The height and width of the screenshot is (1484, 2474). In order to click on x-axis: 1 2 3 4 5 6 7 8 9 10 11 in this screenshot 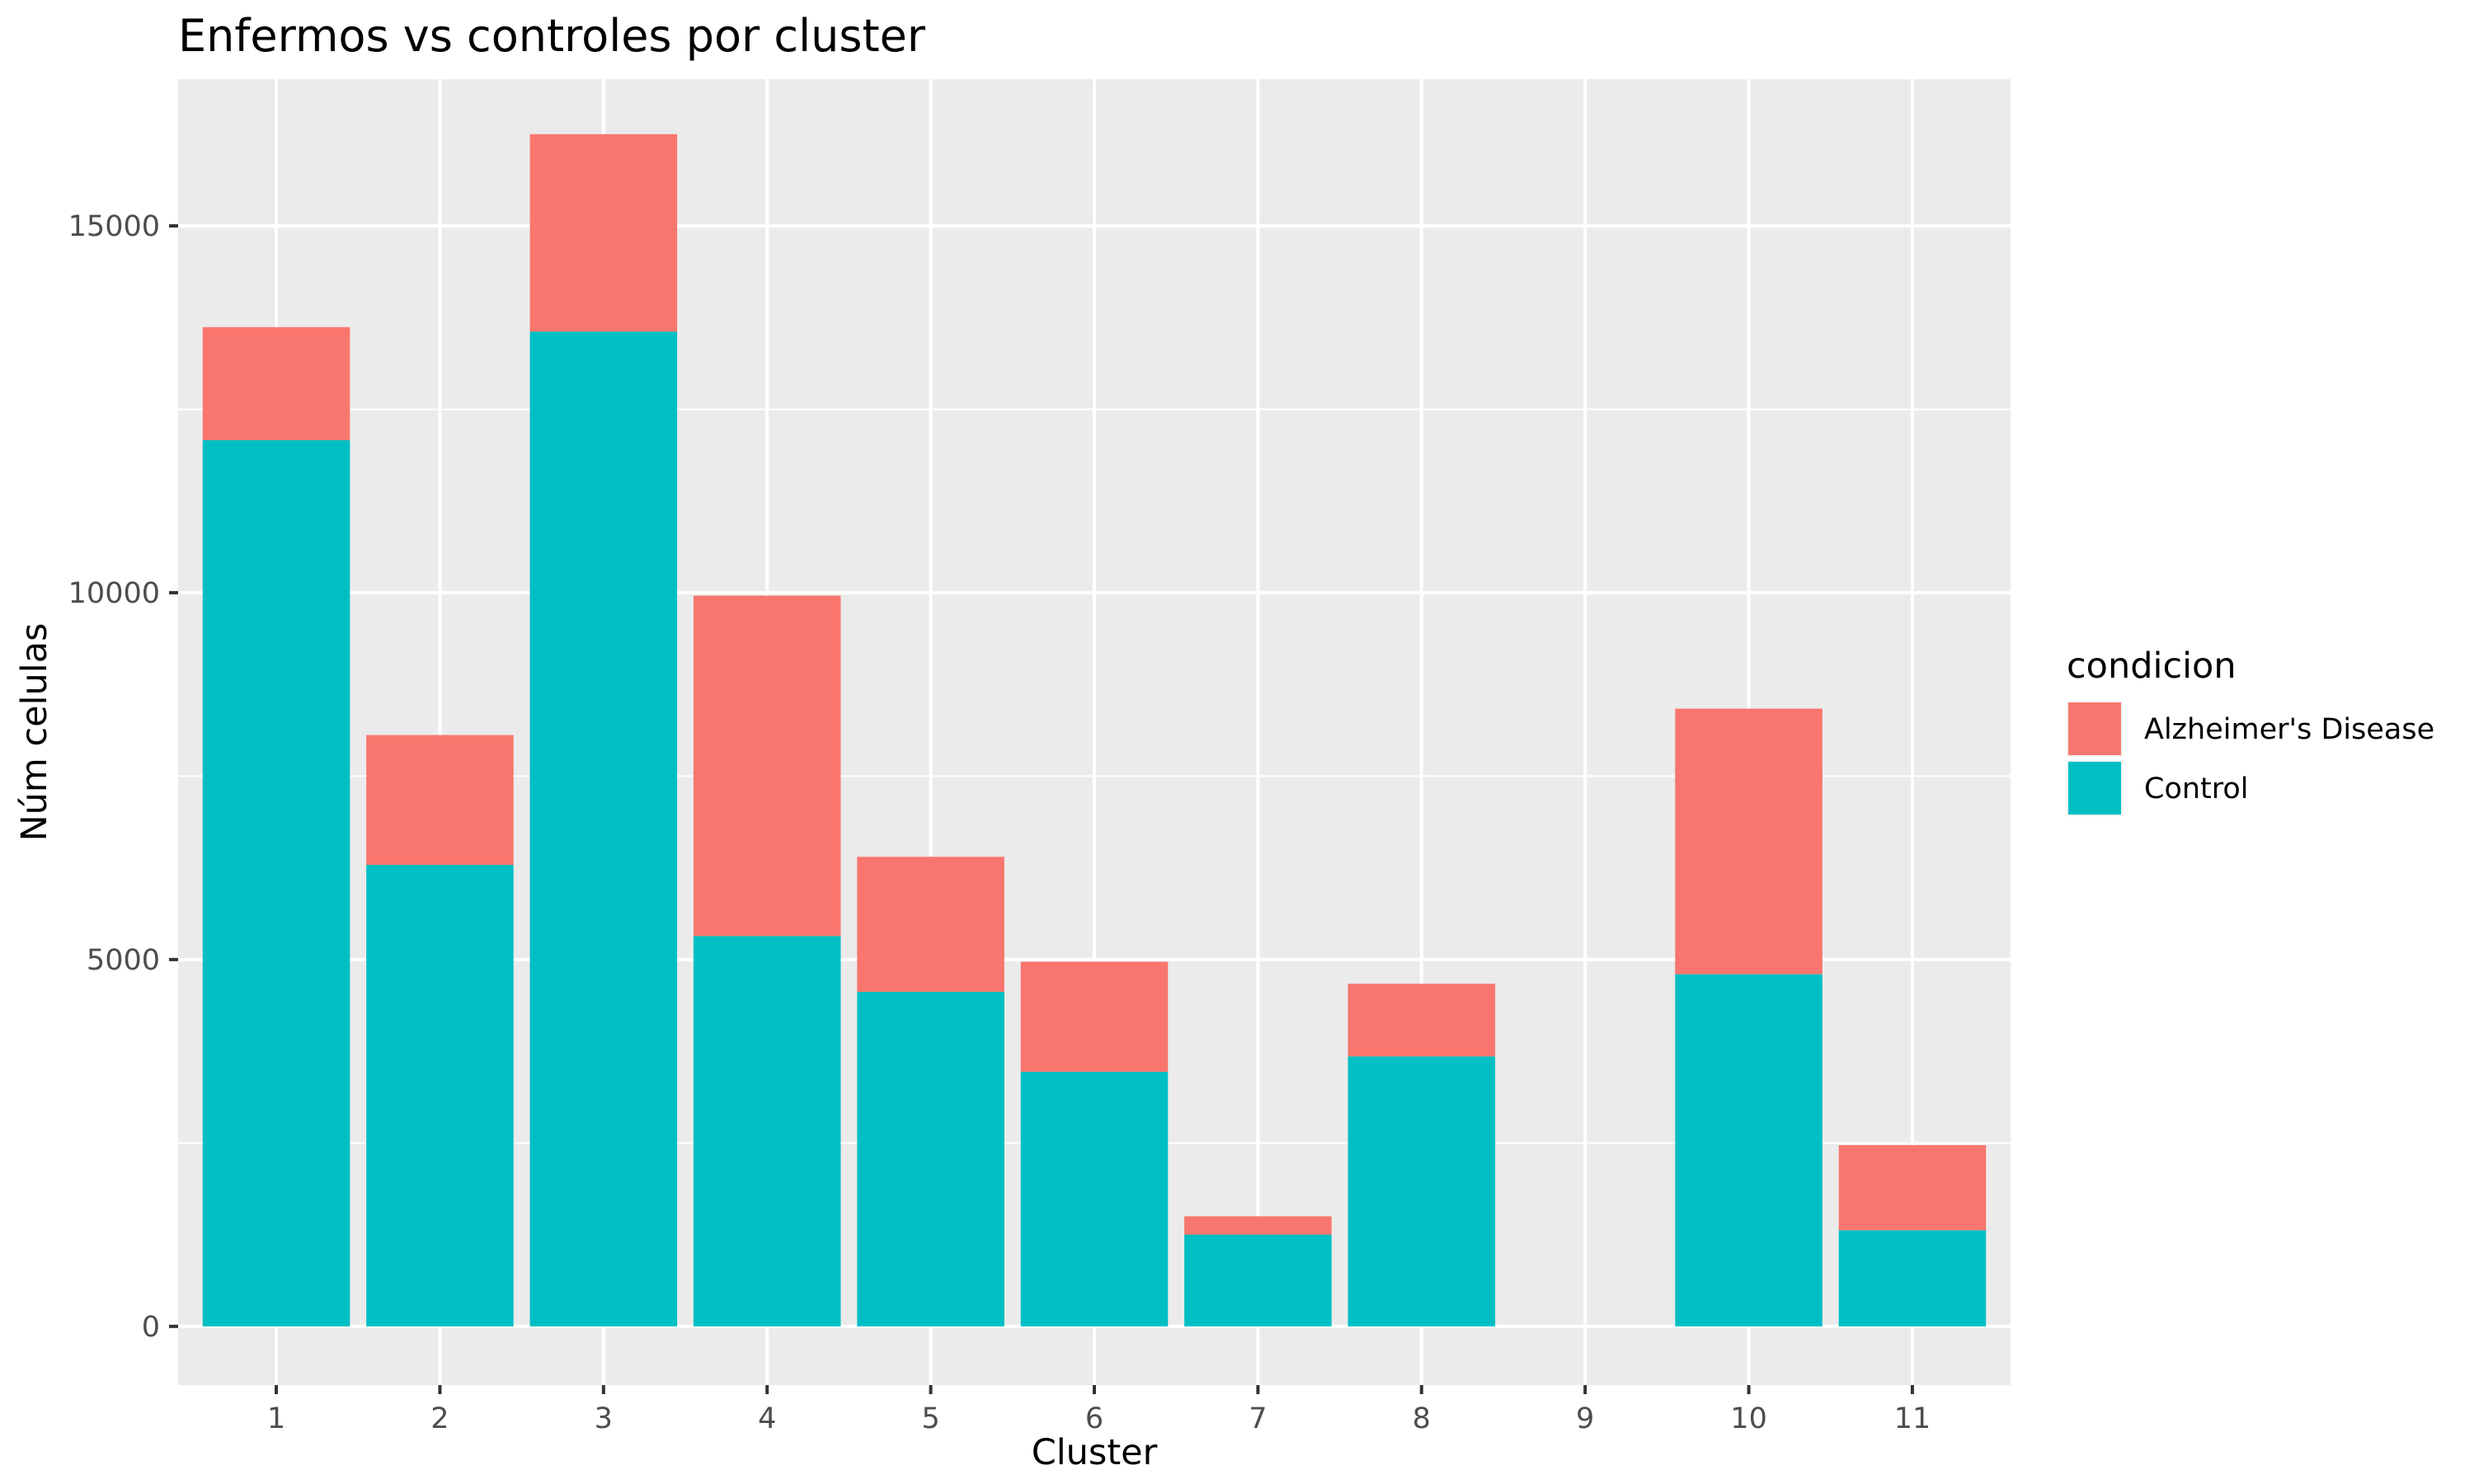, I will do `click(1099, 1410)`.